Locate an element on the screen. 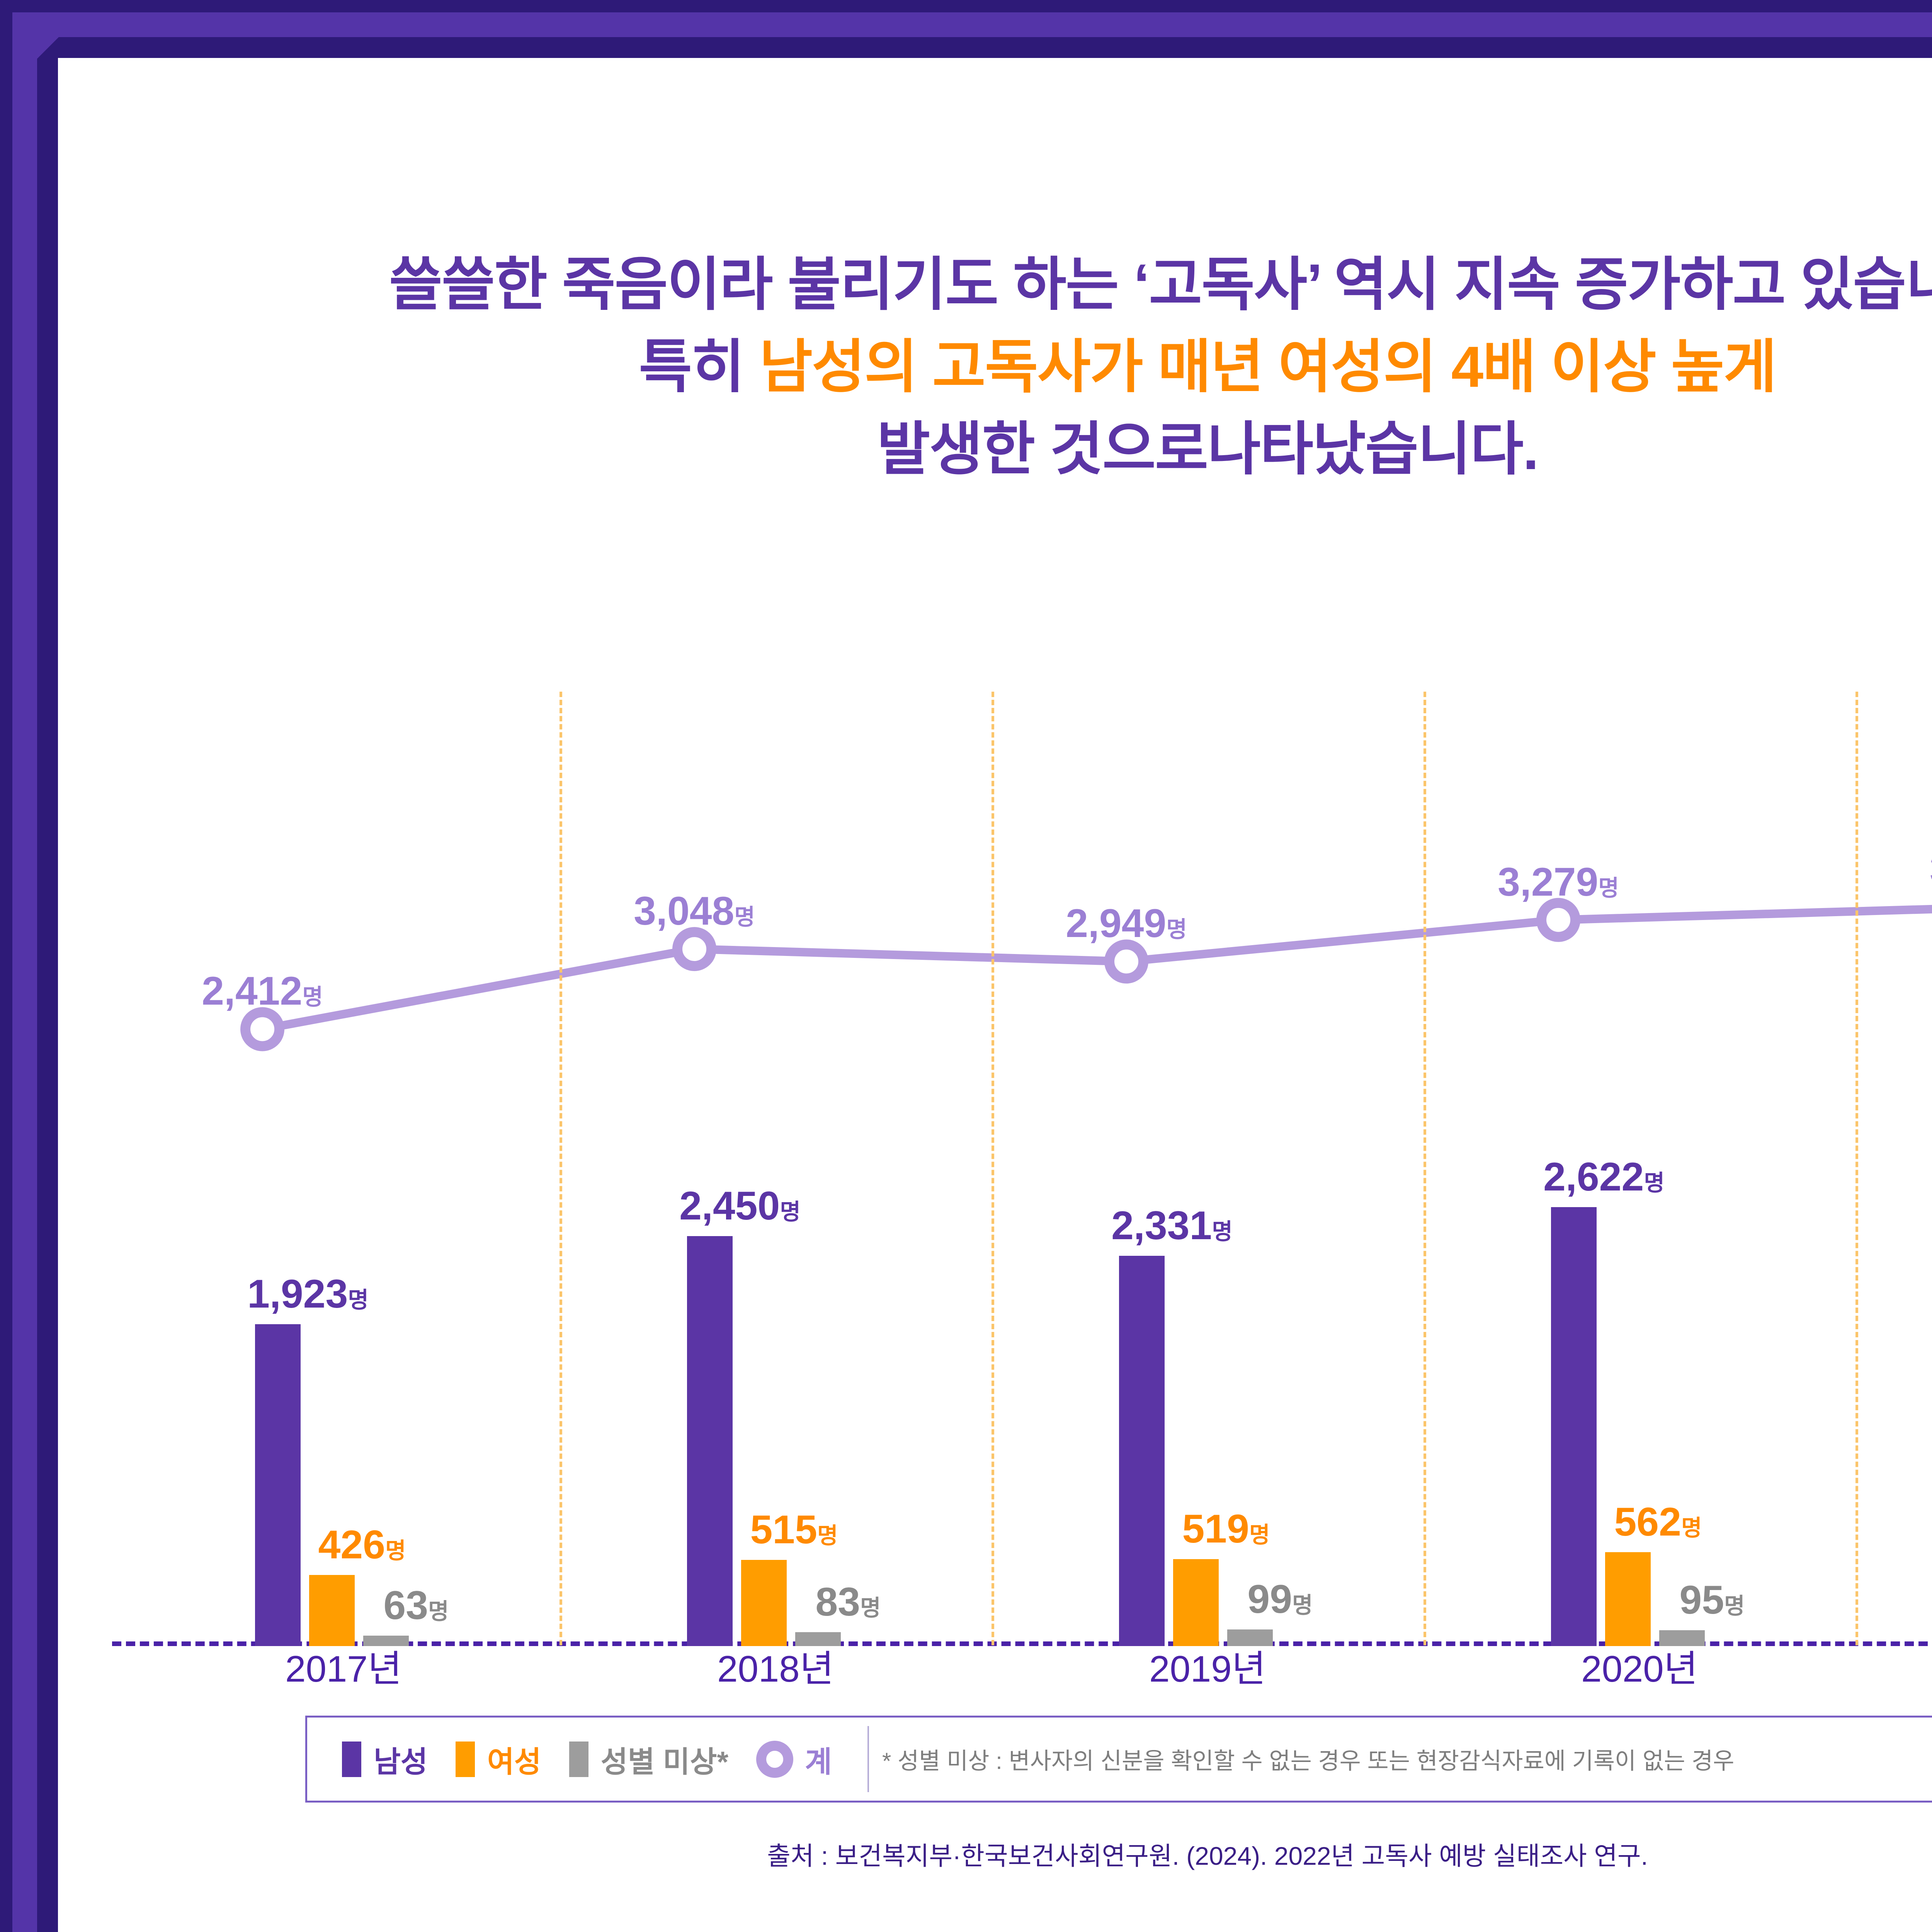 This screenshot has width=1932, height=1932. legend-swatch-female-icon is located at coordinates (465, 1759).